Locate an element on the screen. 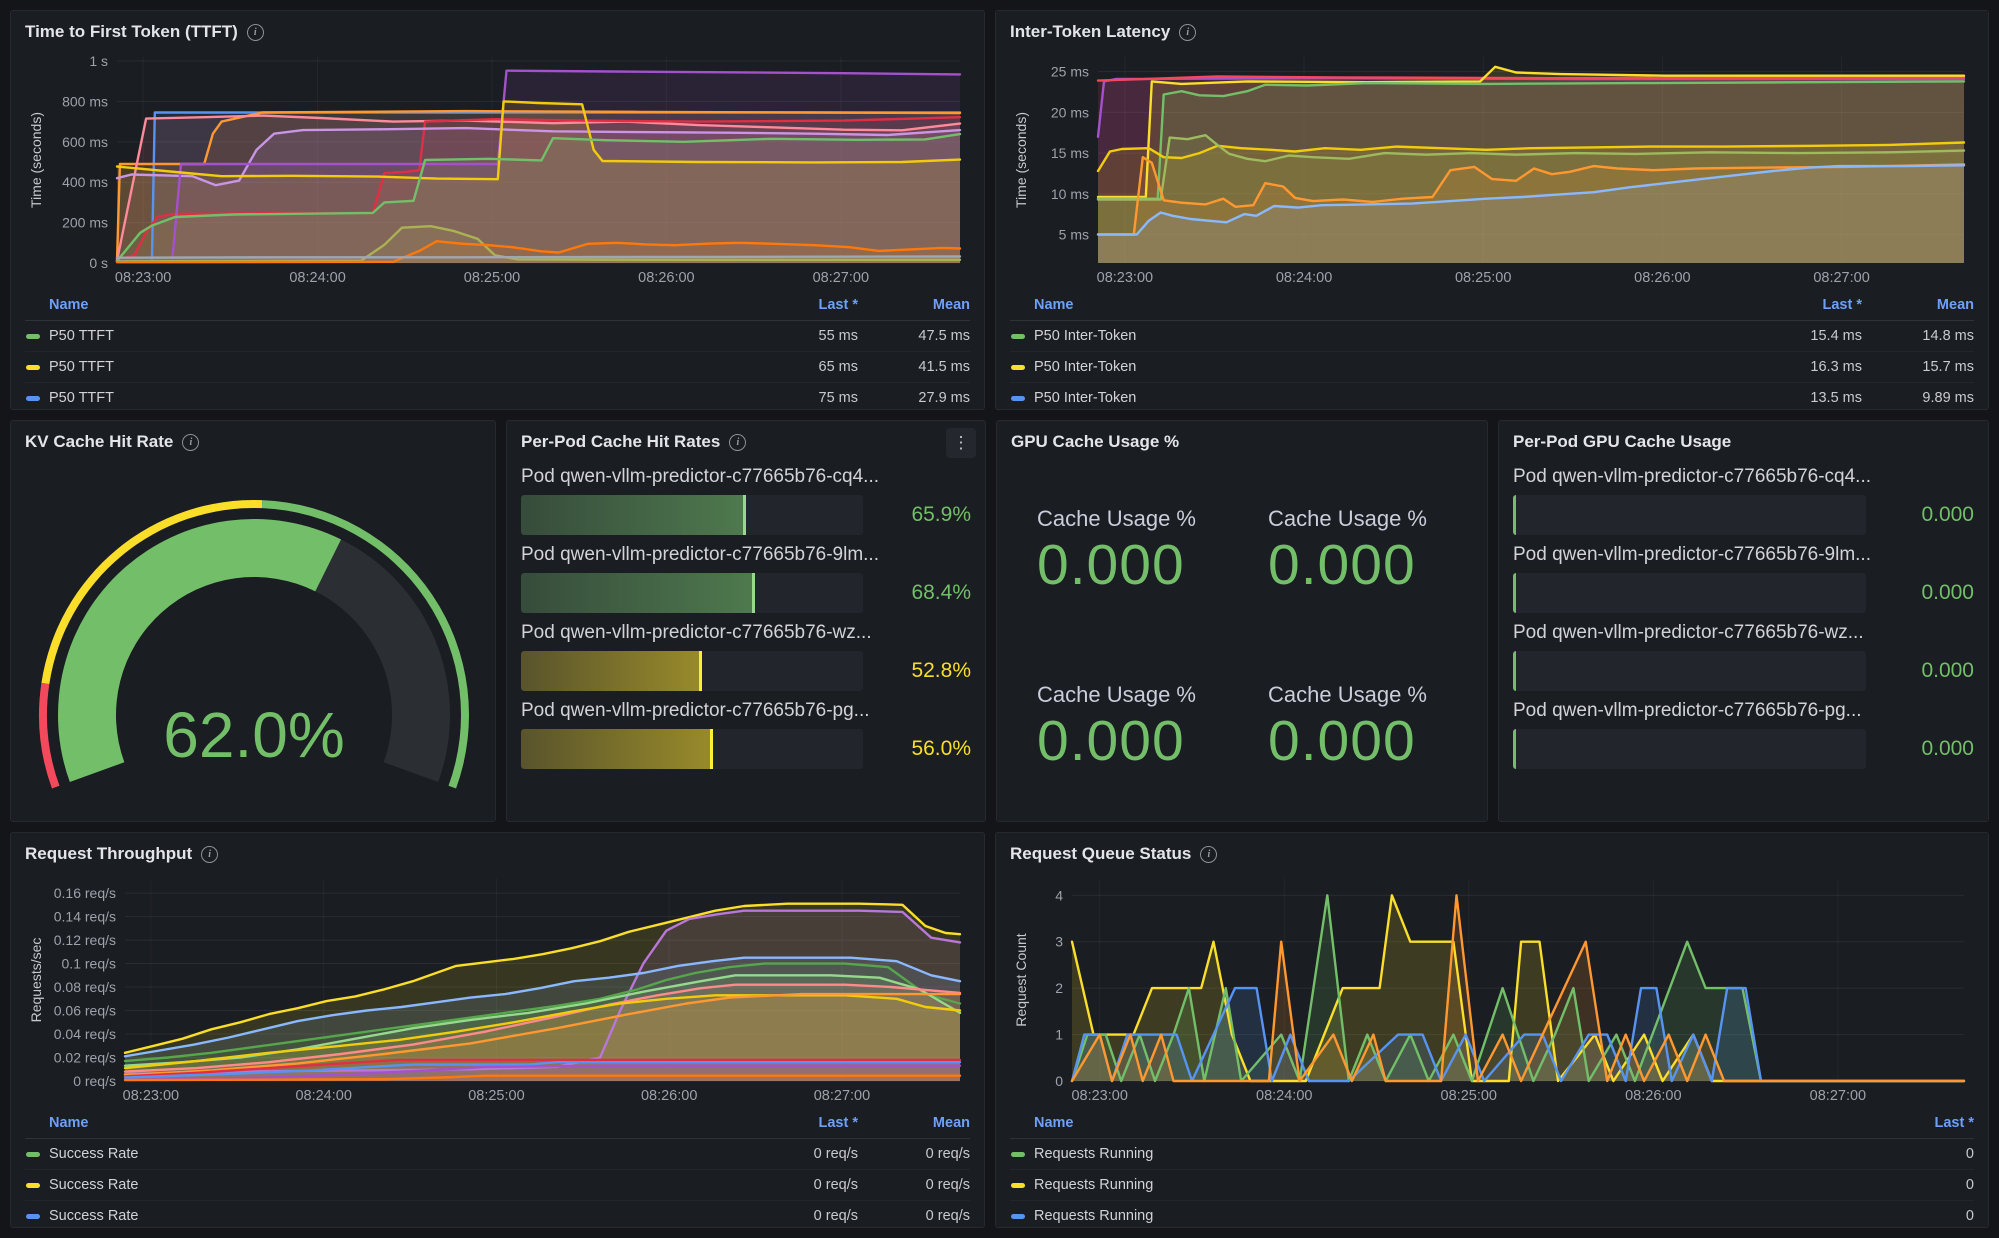  bar-gauge-value: 65.9% is located at coordinates (941, 514).